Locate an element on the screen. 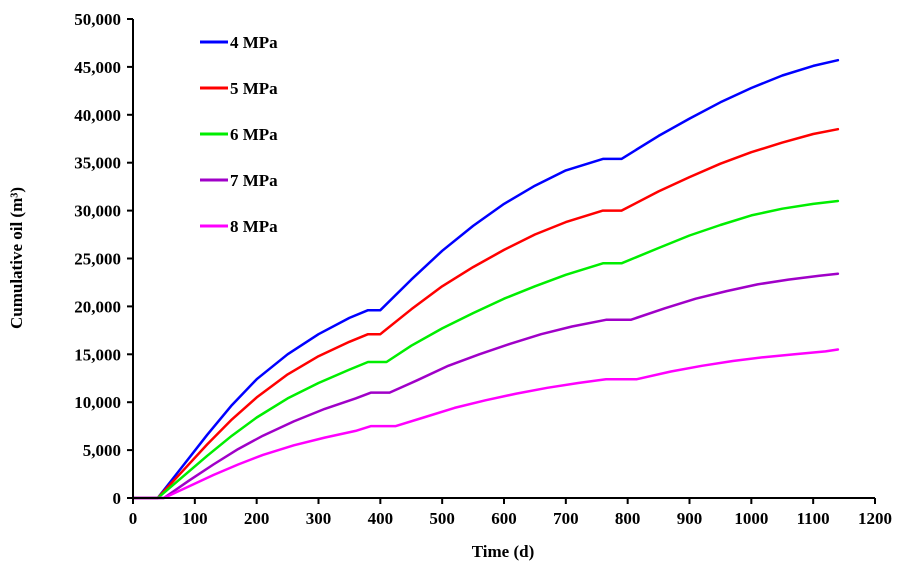  x-tick-label: 100 is located at coordinates (195, 518).